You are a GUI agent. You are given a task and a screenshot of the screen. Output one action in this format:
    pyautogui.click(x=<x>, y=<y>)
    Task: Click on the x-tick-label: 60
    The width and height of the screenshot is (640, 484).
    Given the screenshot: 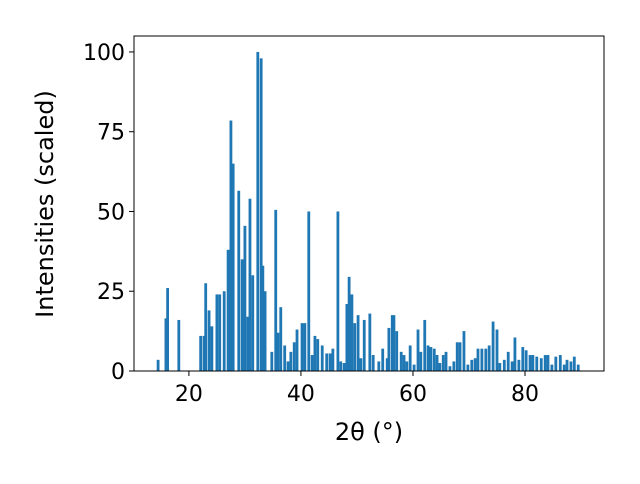 What is the action you would take?
    pyautogui.click(x=413, y=394)
    